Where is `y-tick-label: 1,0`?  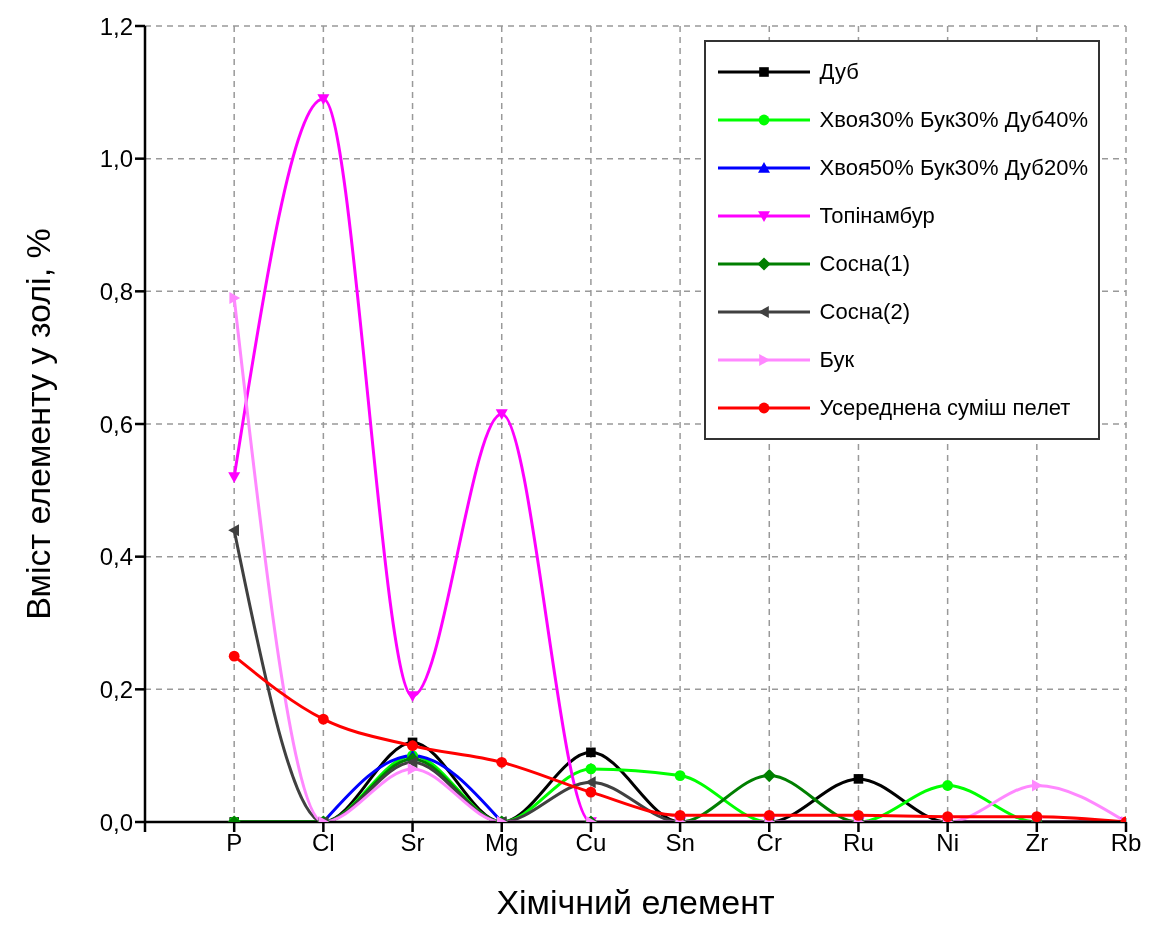
y-tick-label: 1,0 is located at coordinates (116, 159).